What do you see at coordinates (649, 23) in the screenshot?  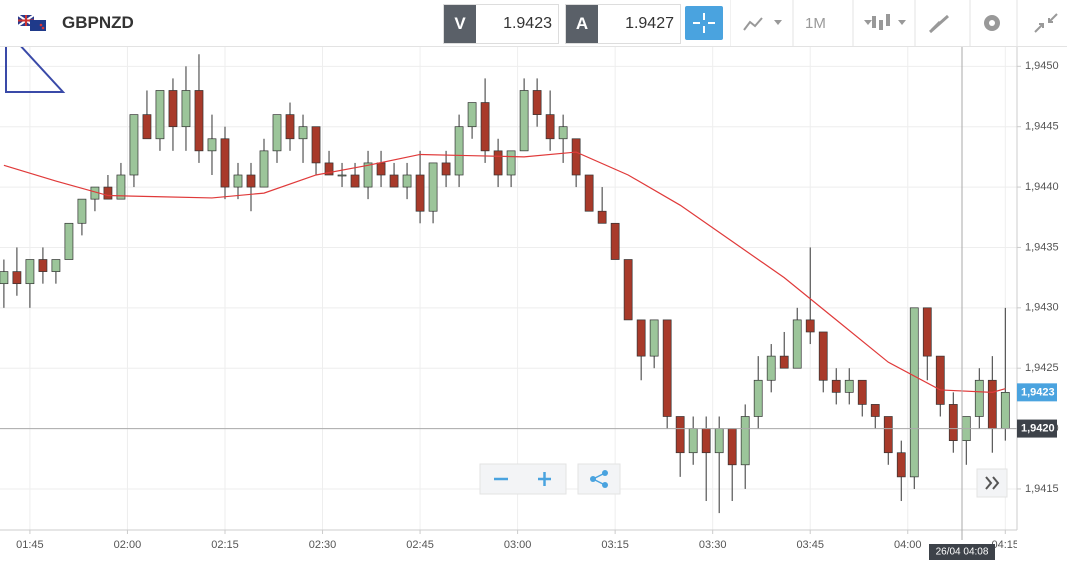 I see `ask-price: 1.9427` at bounding box center [649, 23].